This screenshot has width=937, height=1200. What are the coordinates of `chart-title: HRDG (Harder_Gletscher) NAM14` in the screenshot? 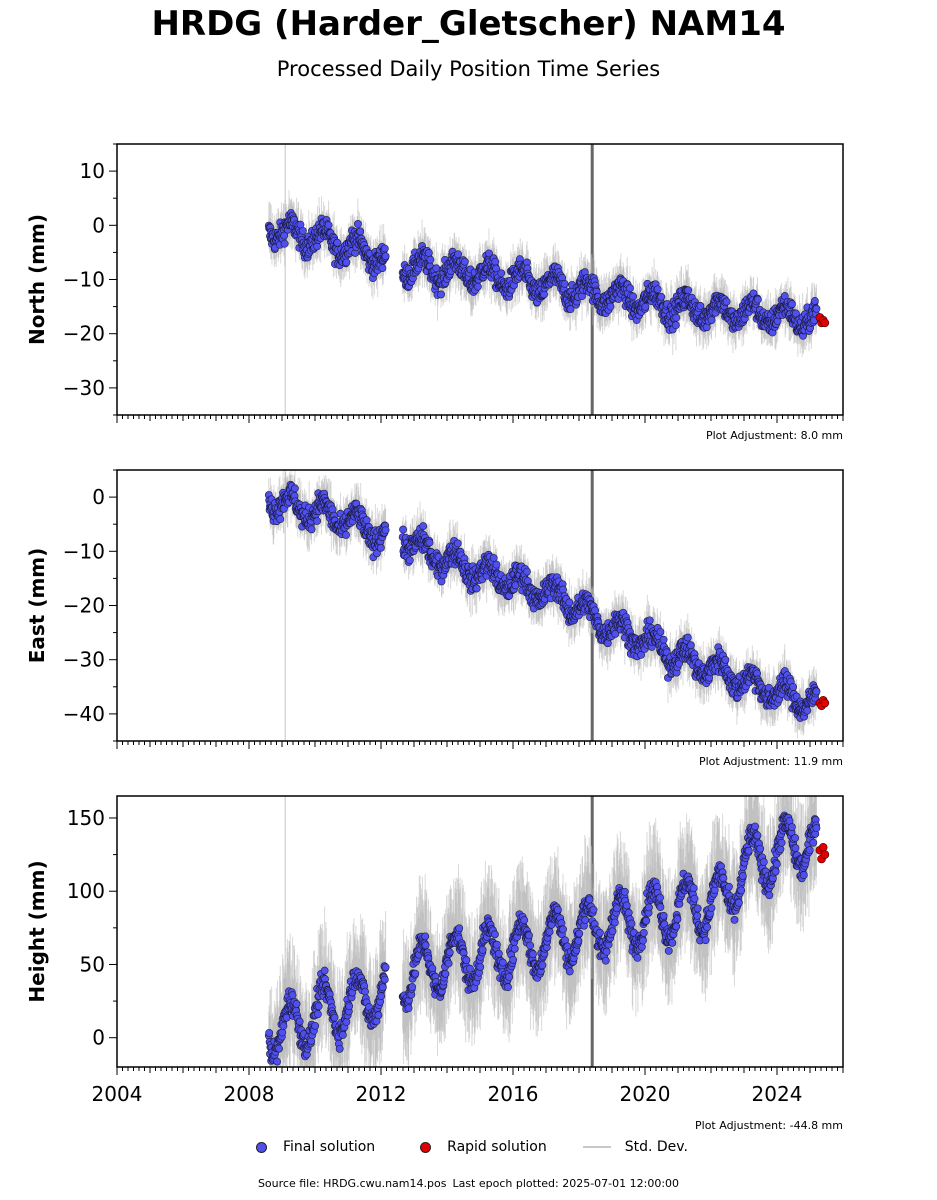 It's located at (468, 24).